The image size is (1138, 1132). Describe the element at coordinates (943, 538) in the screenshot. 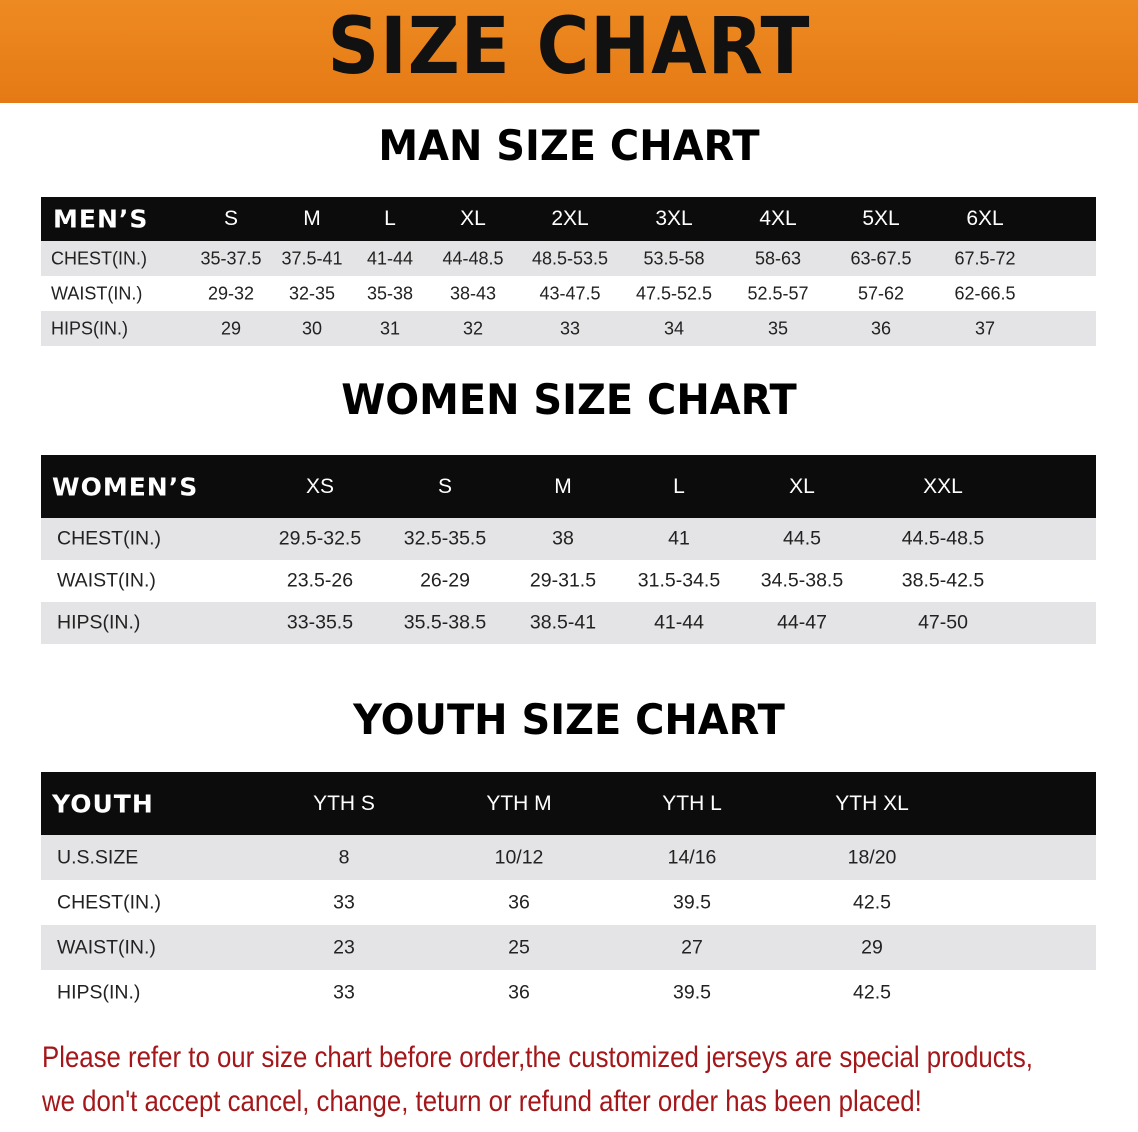

I see `table-cell: 44.5-48.5` at that location.